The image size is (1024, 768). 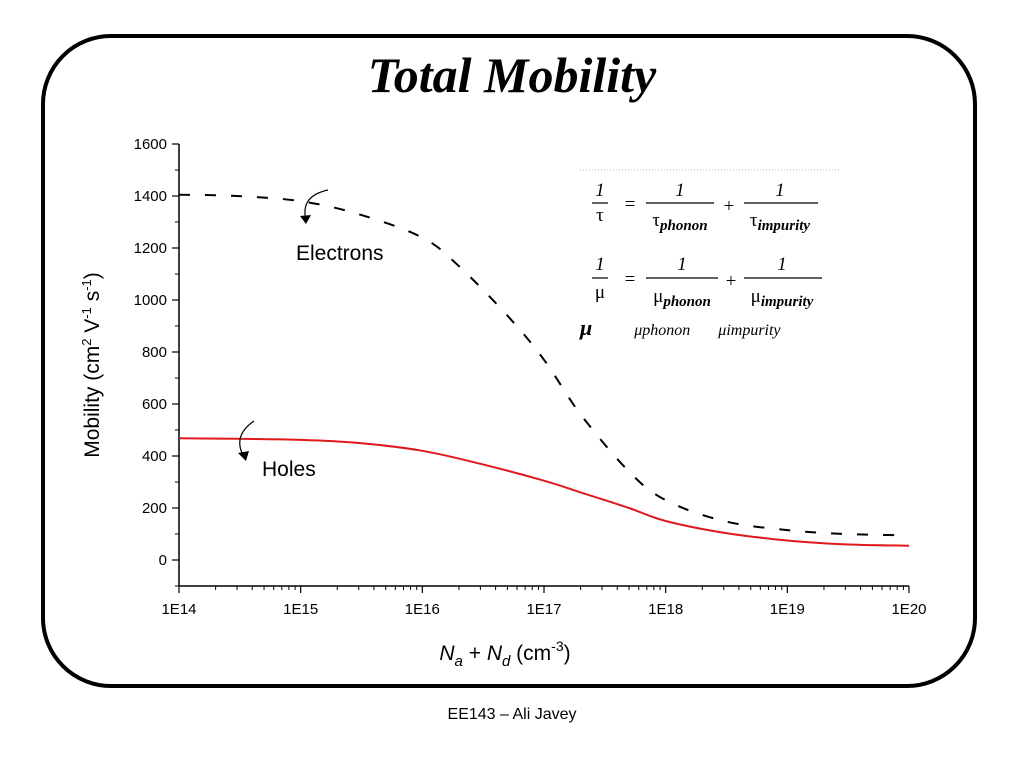 What do you see at coordinates (780, 190) in the screenshot?
I see `eq1-term2-num: 1` at bounding box center [780, 190].